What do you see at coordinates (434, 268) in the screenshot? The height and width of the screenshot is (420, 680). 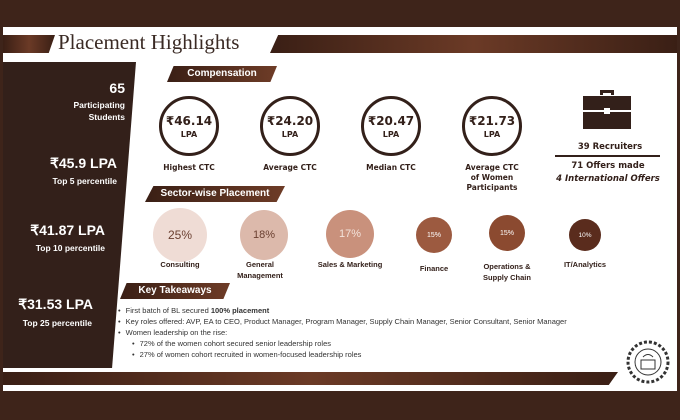 I see `sector-label: Finance` at bounding box center [434, 268].